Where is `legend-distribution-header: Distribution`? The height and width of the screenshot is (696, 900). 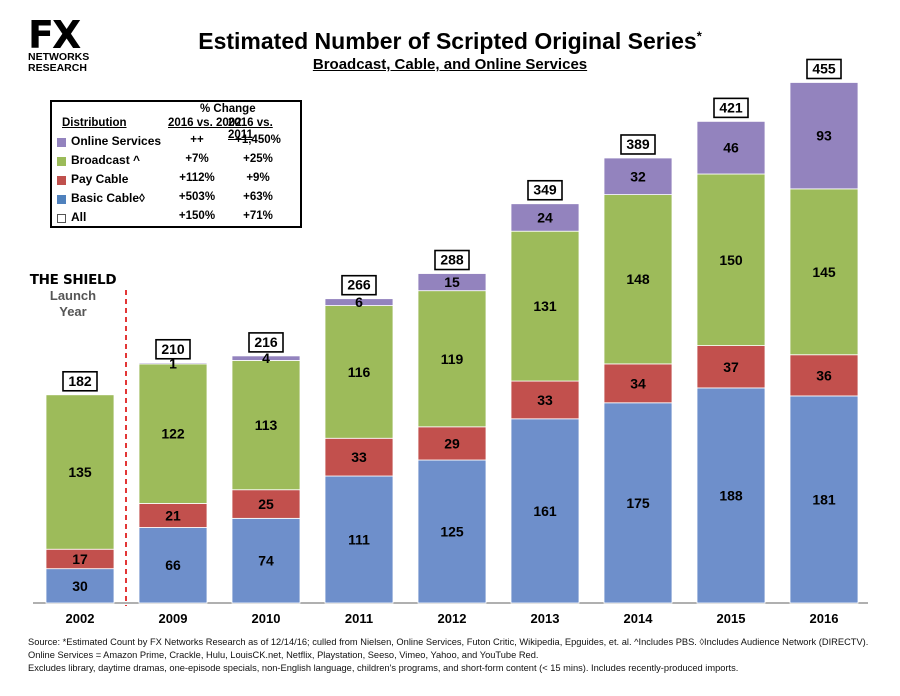 legend-distribution-header: Distribution is located at coordinates (94, 123).